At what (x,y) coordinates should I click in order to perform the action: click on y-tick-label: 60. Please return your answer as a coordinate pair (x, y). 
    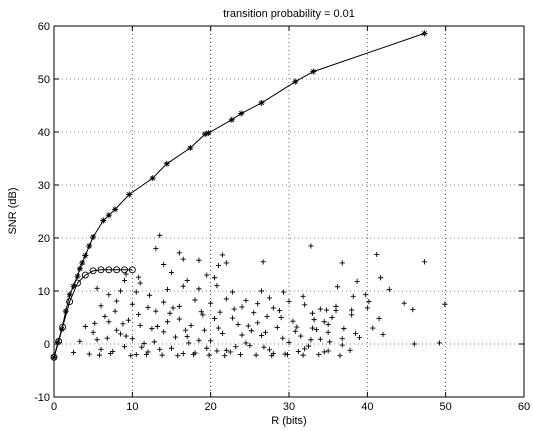
    Looking at the image, I should click on (44, 27).